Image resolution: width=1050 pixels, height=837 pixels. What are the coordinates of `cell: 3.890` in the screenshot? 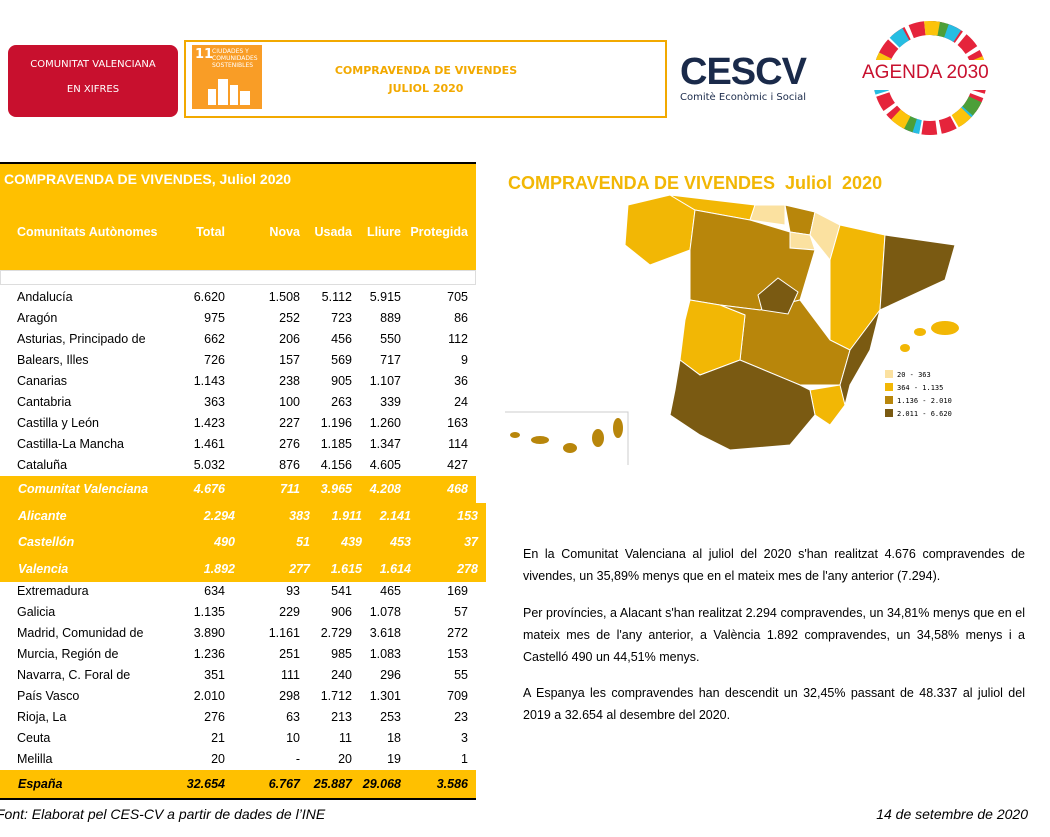 It's located at (209, 633).